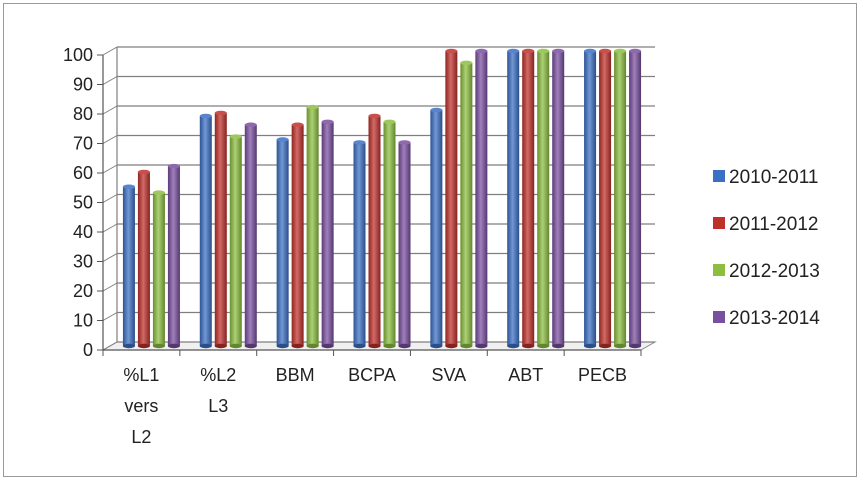 The image size is (864, 484). Describe the element at coordinates (83, 144) in the screenshot. I see `y-tick-label: 70` at that location.